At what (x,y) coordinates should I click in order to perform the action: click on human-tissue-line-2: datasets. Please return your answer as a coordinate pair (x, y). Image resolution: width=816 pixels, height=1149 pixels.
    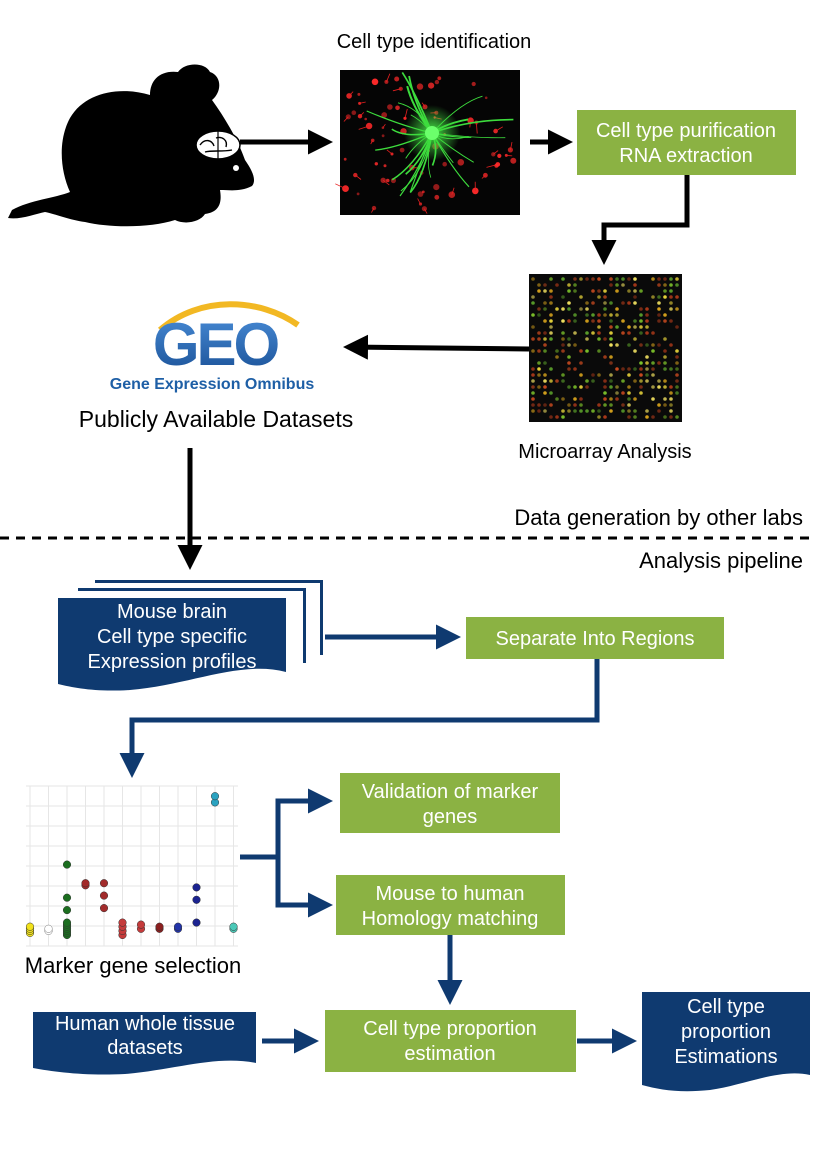
    Looking at the image, I should click on (145, 1048).